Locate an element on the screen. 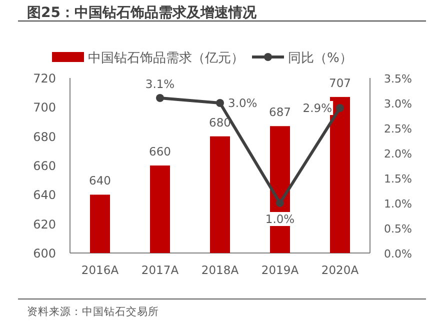  data-label: 2.9% is located at coordinates (317, 108).